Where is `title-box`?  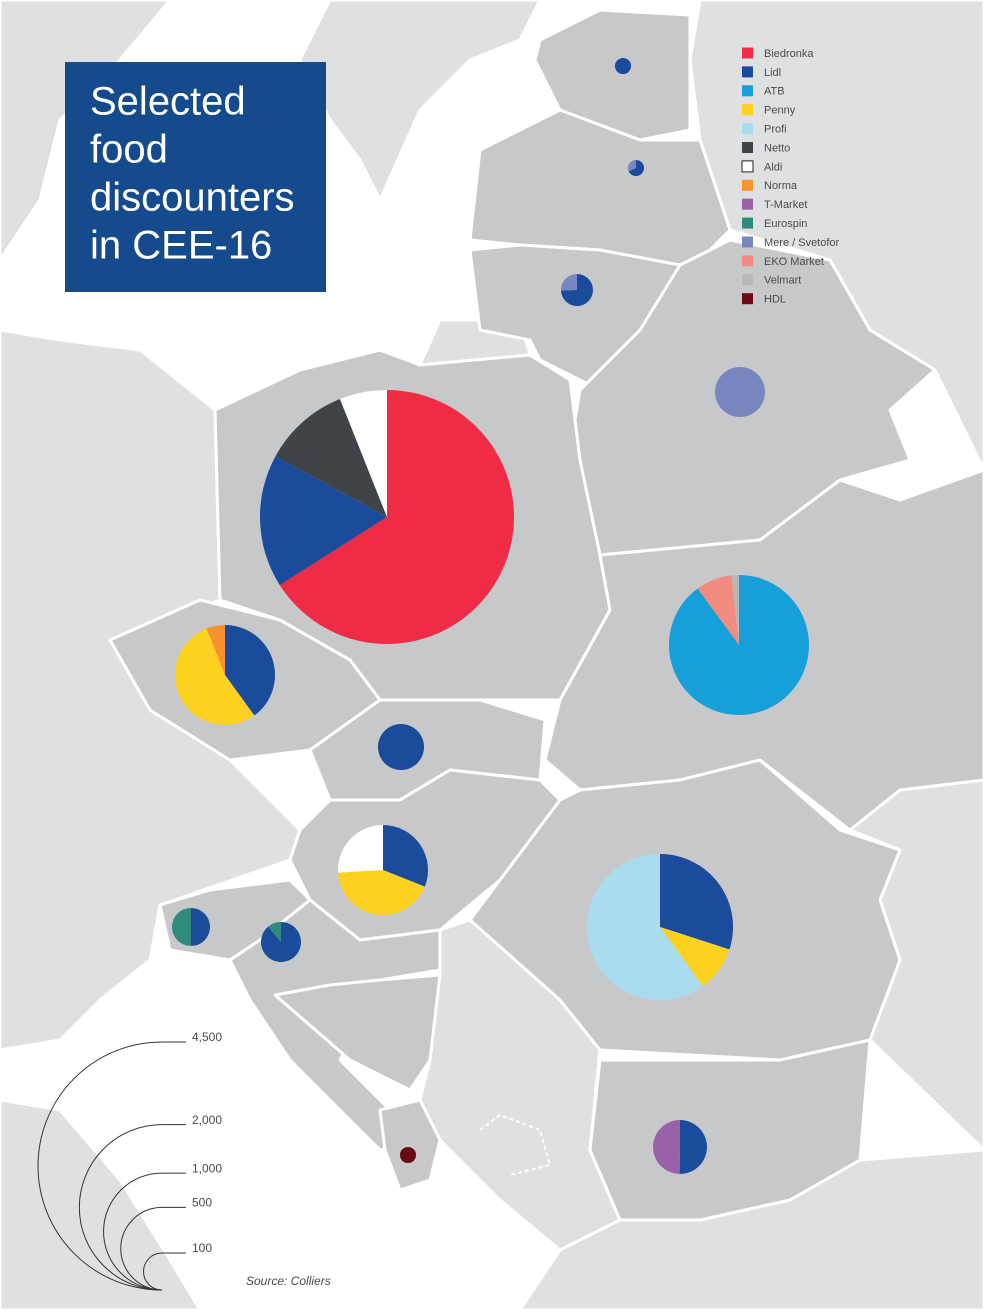 title-box is located at coordinates (195, 177).